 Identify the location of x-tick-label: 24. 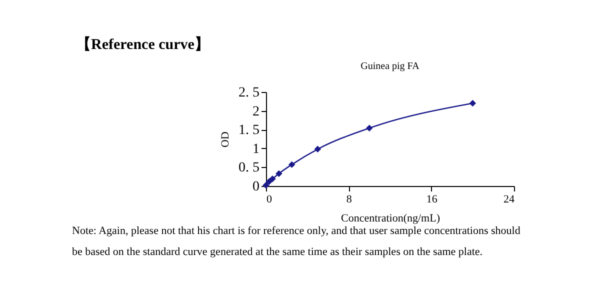
(509, 200).